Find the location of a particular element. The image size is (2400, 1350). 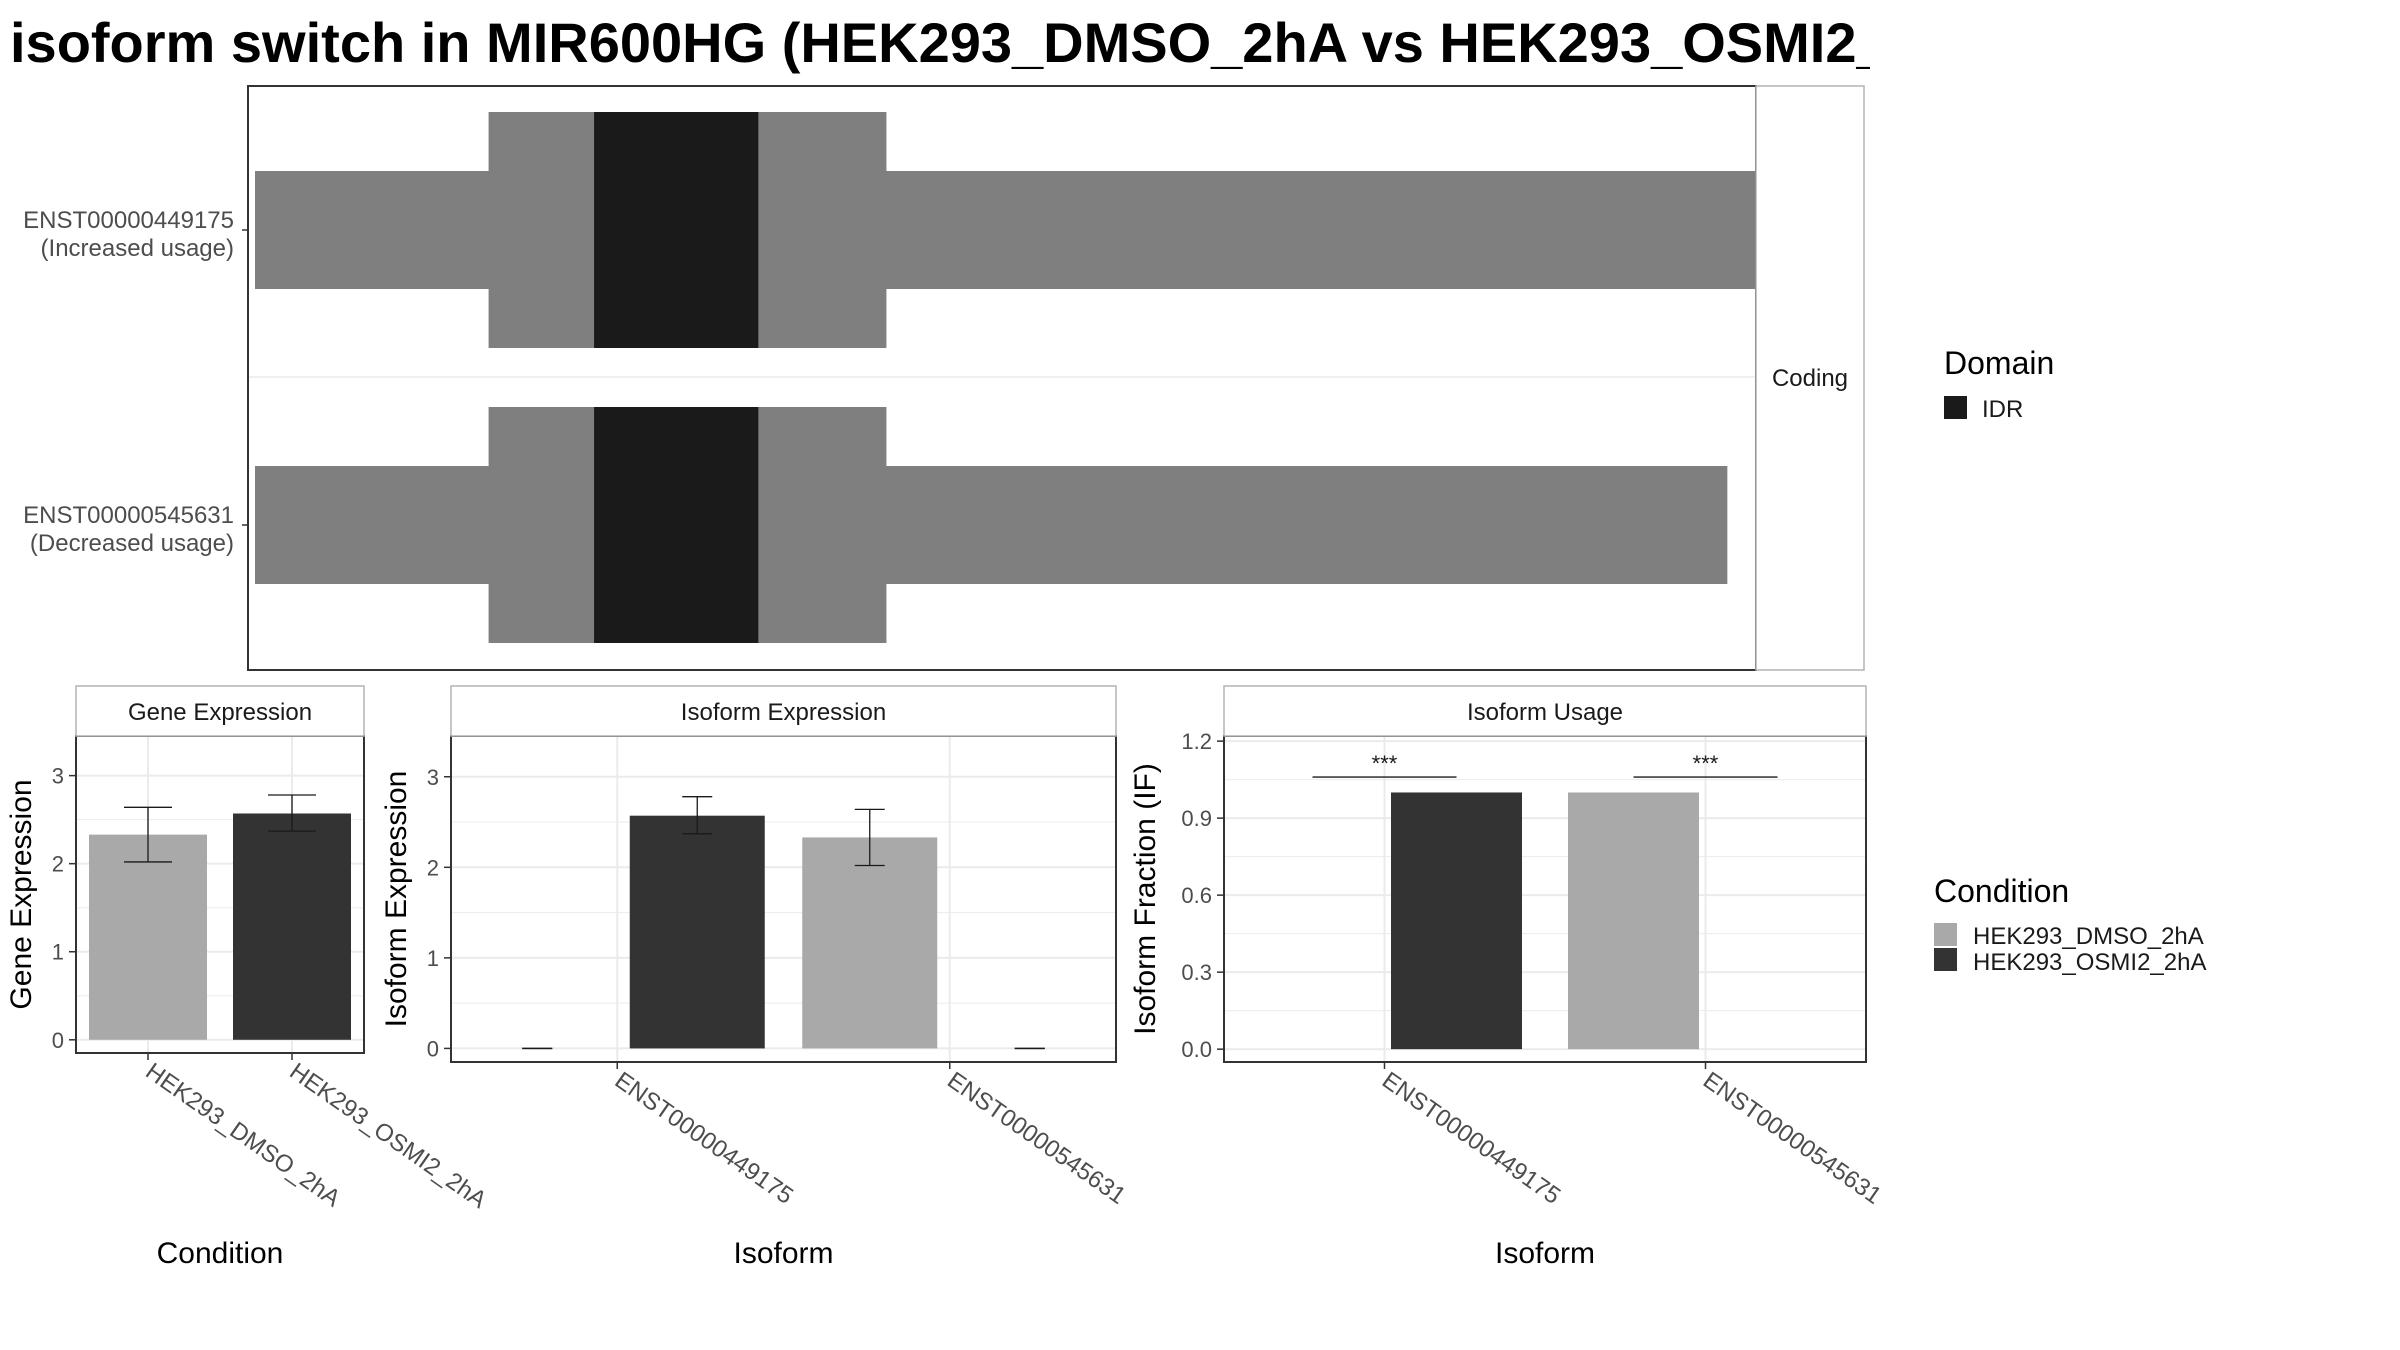

condition-legend-title: Condition is located at coordinates (2001, 891).